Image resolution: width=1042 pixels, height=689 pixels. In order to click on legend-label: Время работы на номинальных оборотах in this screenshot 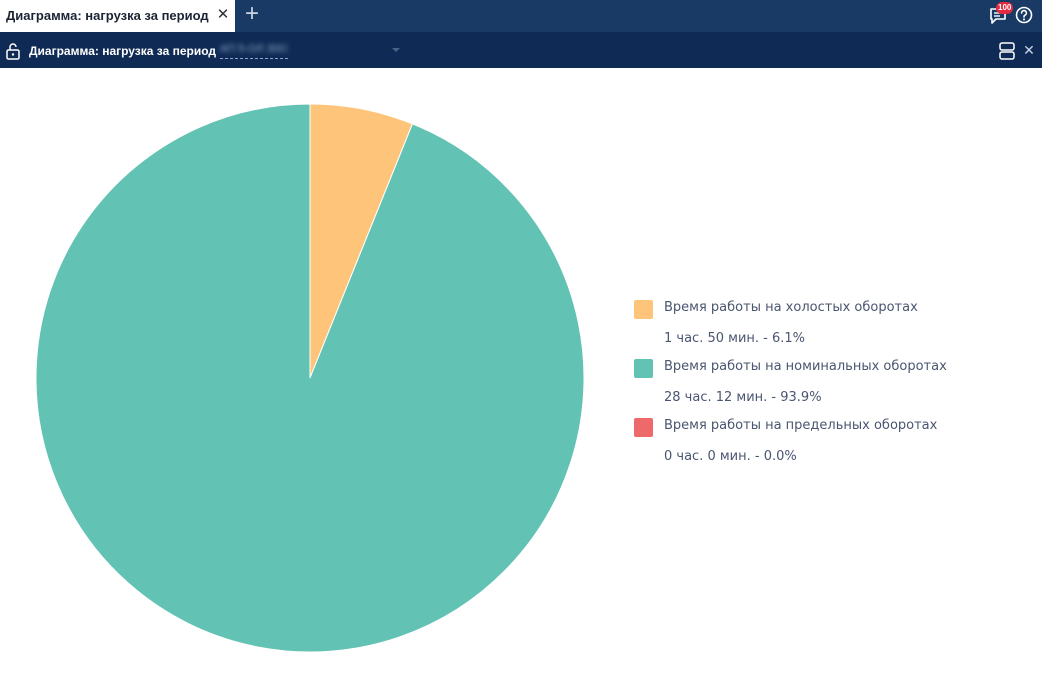, I will do `click(805, 366)`.